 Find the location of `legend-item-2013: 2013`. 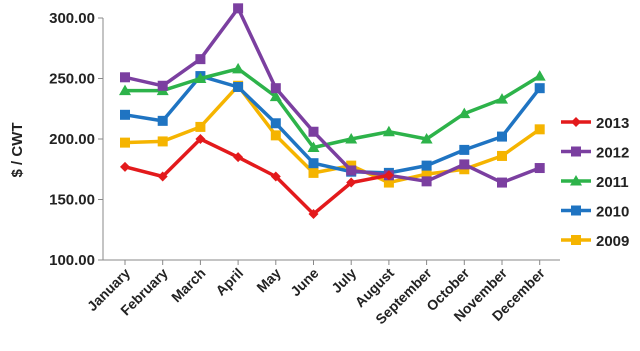

legend-item-2013: 2013 is located at coordinates (595, 123).